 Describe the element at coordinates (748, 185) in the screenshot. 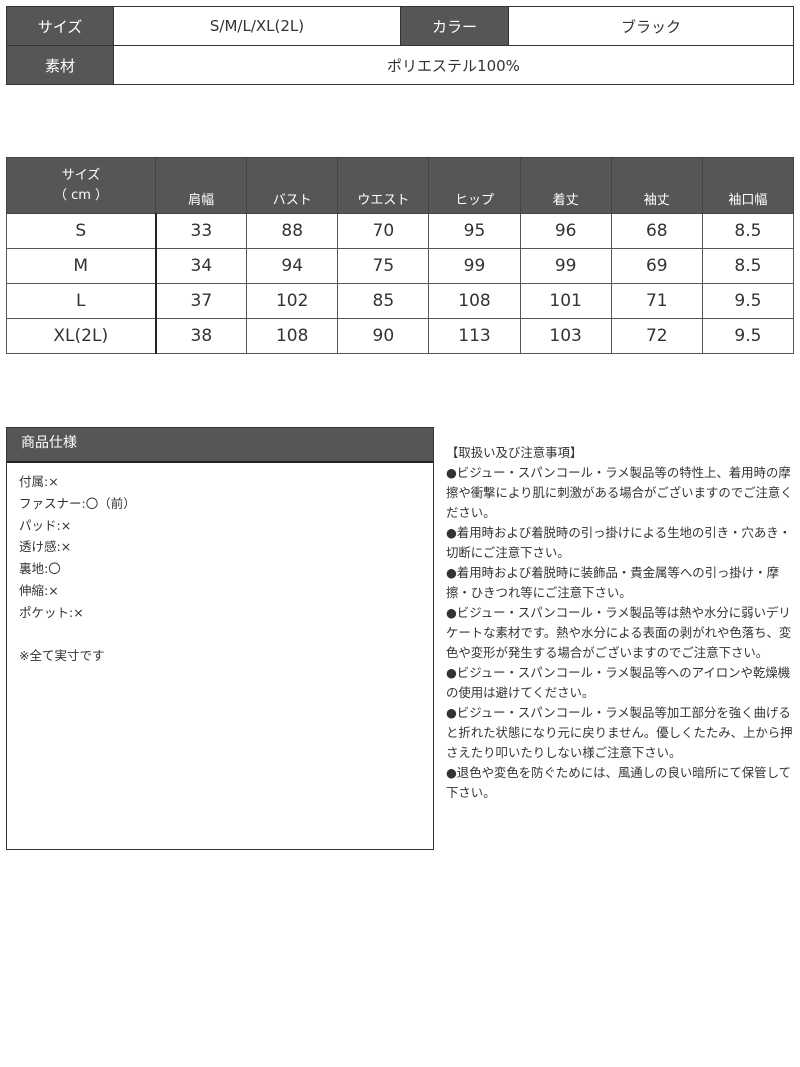

I see `column-header: 袖口幅` at that location.